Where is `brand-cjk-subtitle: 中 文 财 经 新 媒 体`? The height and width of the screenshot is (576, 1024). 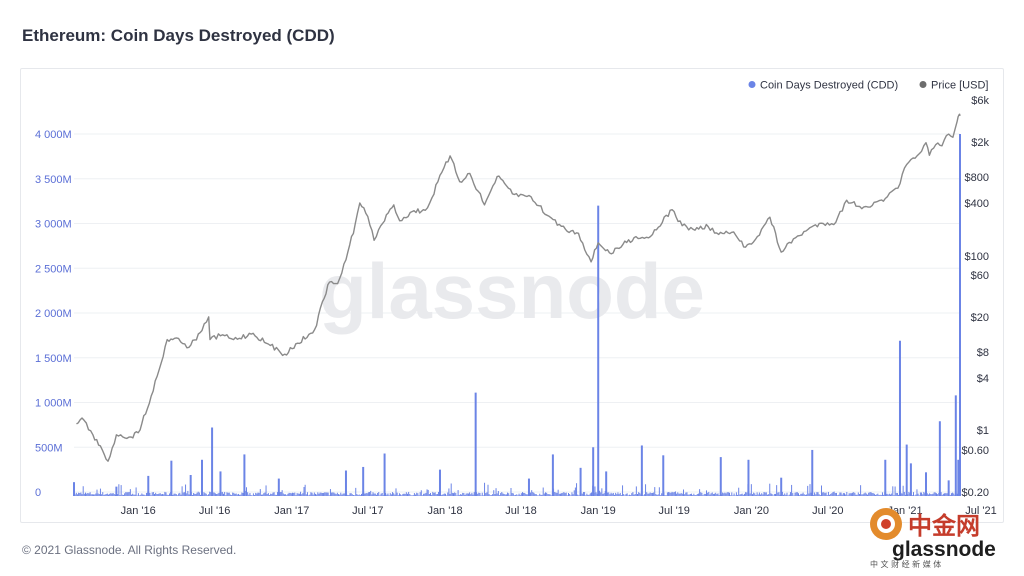
brand-cjk-subtitle: 中 文 财 经 新 媒 体 is located at coordinates (905, 564).